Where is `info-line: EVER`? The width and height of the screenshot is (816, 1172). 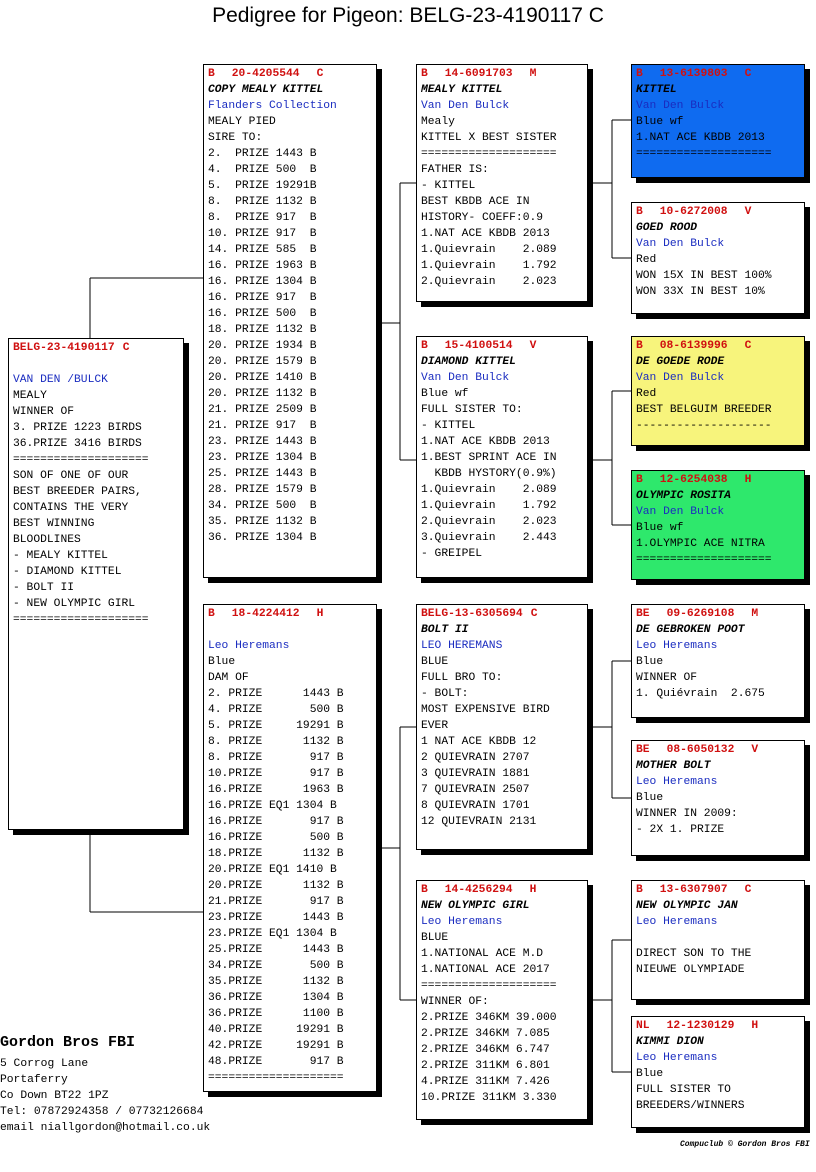
info-line: EVER is located at coordinates (435, 726).